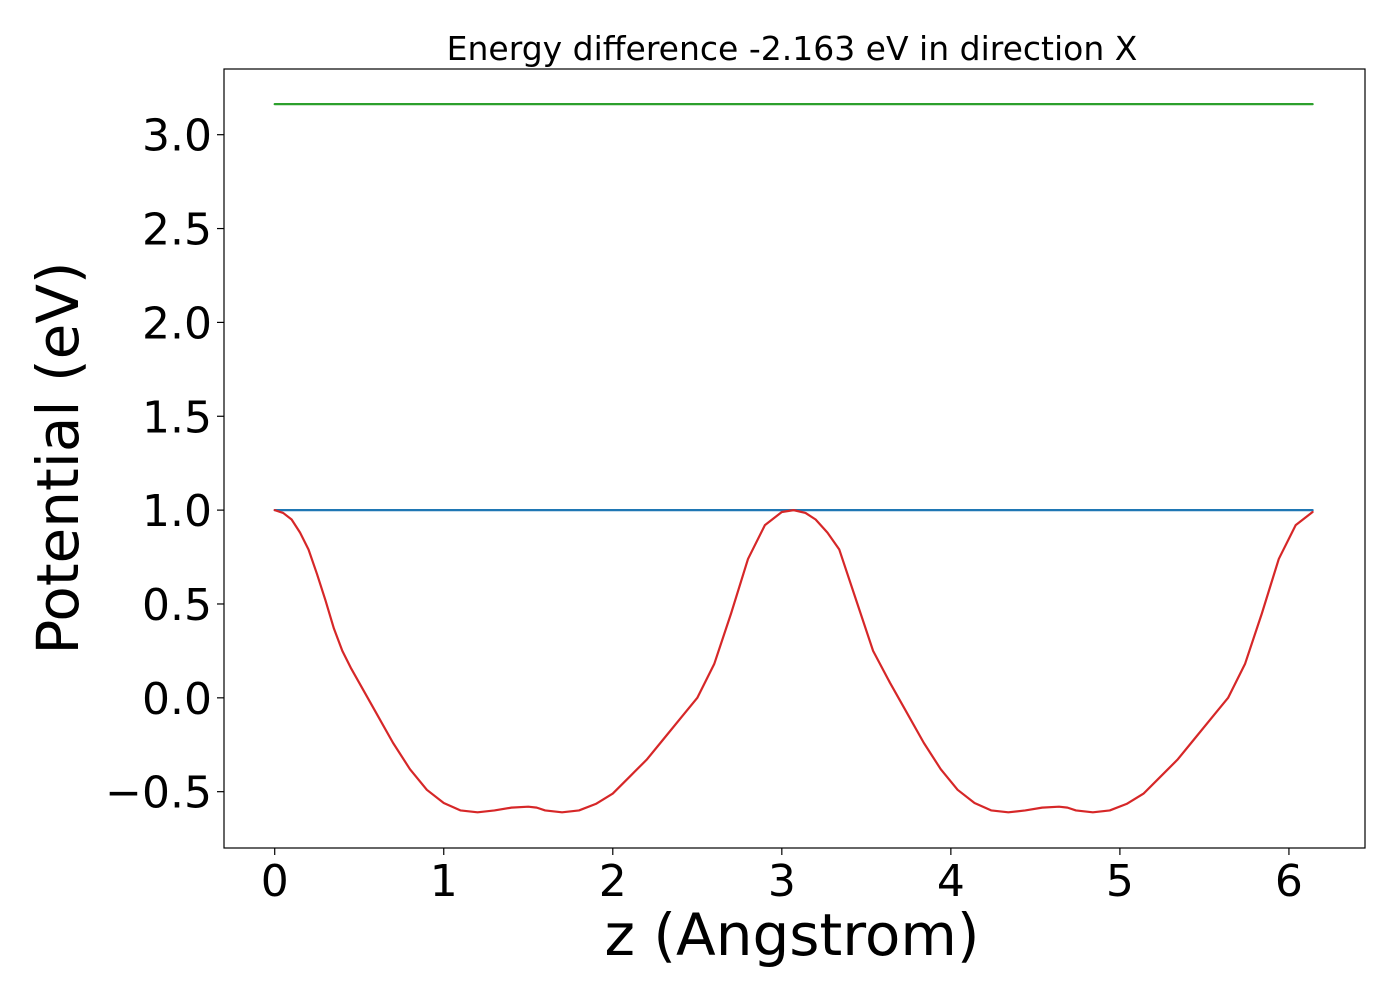 The image size is (1400, 1000). What do you see at coordinates (177, 136) in the screenshot?
I see `y-tick-label: 3.0` at bounding box center [177, 136].